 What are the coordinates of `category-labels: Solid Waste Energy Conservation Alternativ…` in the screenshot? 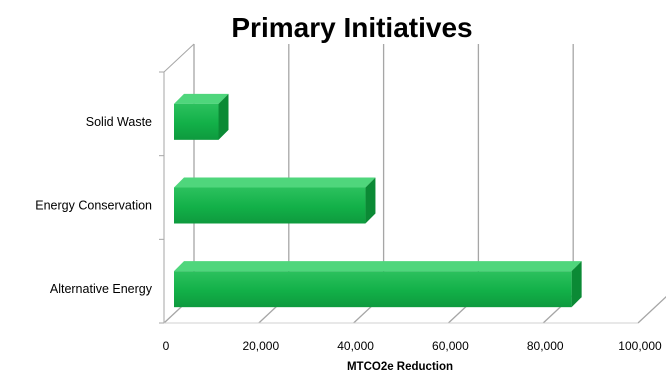 It's located at (93, 205).